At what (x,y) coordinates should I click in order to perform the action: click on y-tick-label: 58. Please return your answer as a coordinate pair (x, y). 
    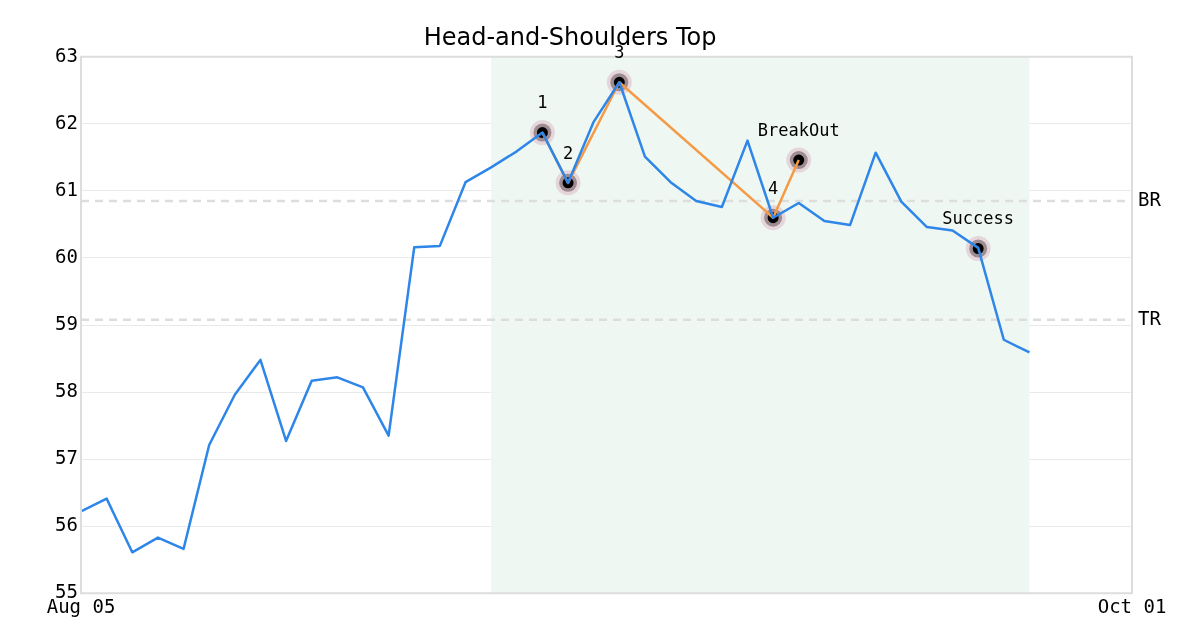
    Looking at the image, I should click on (66, 389).